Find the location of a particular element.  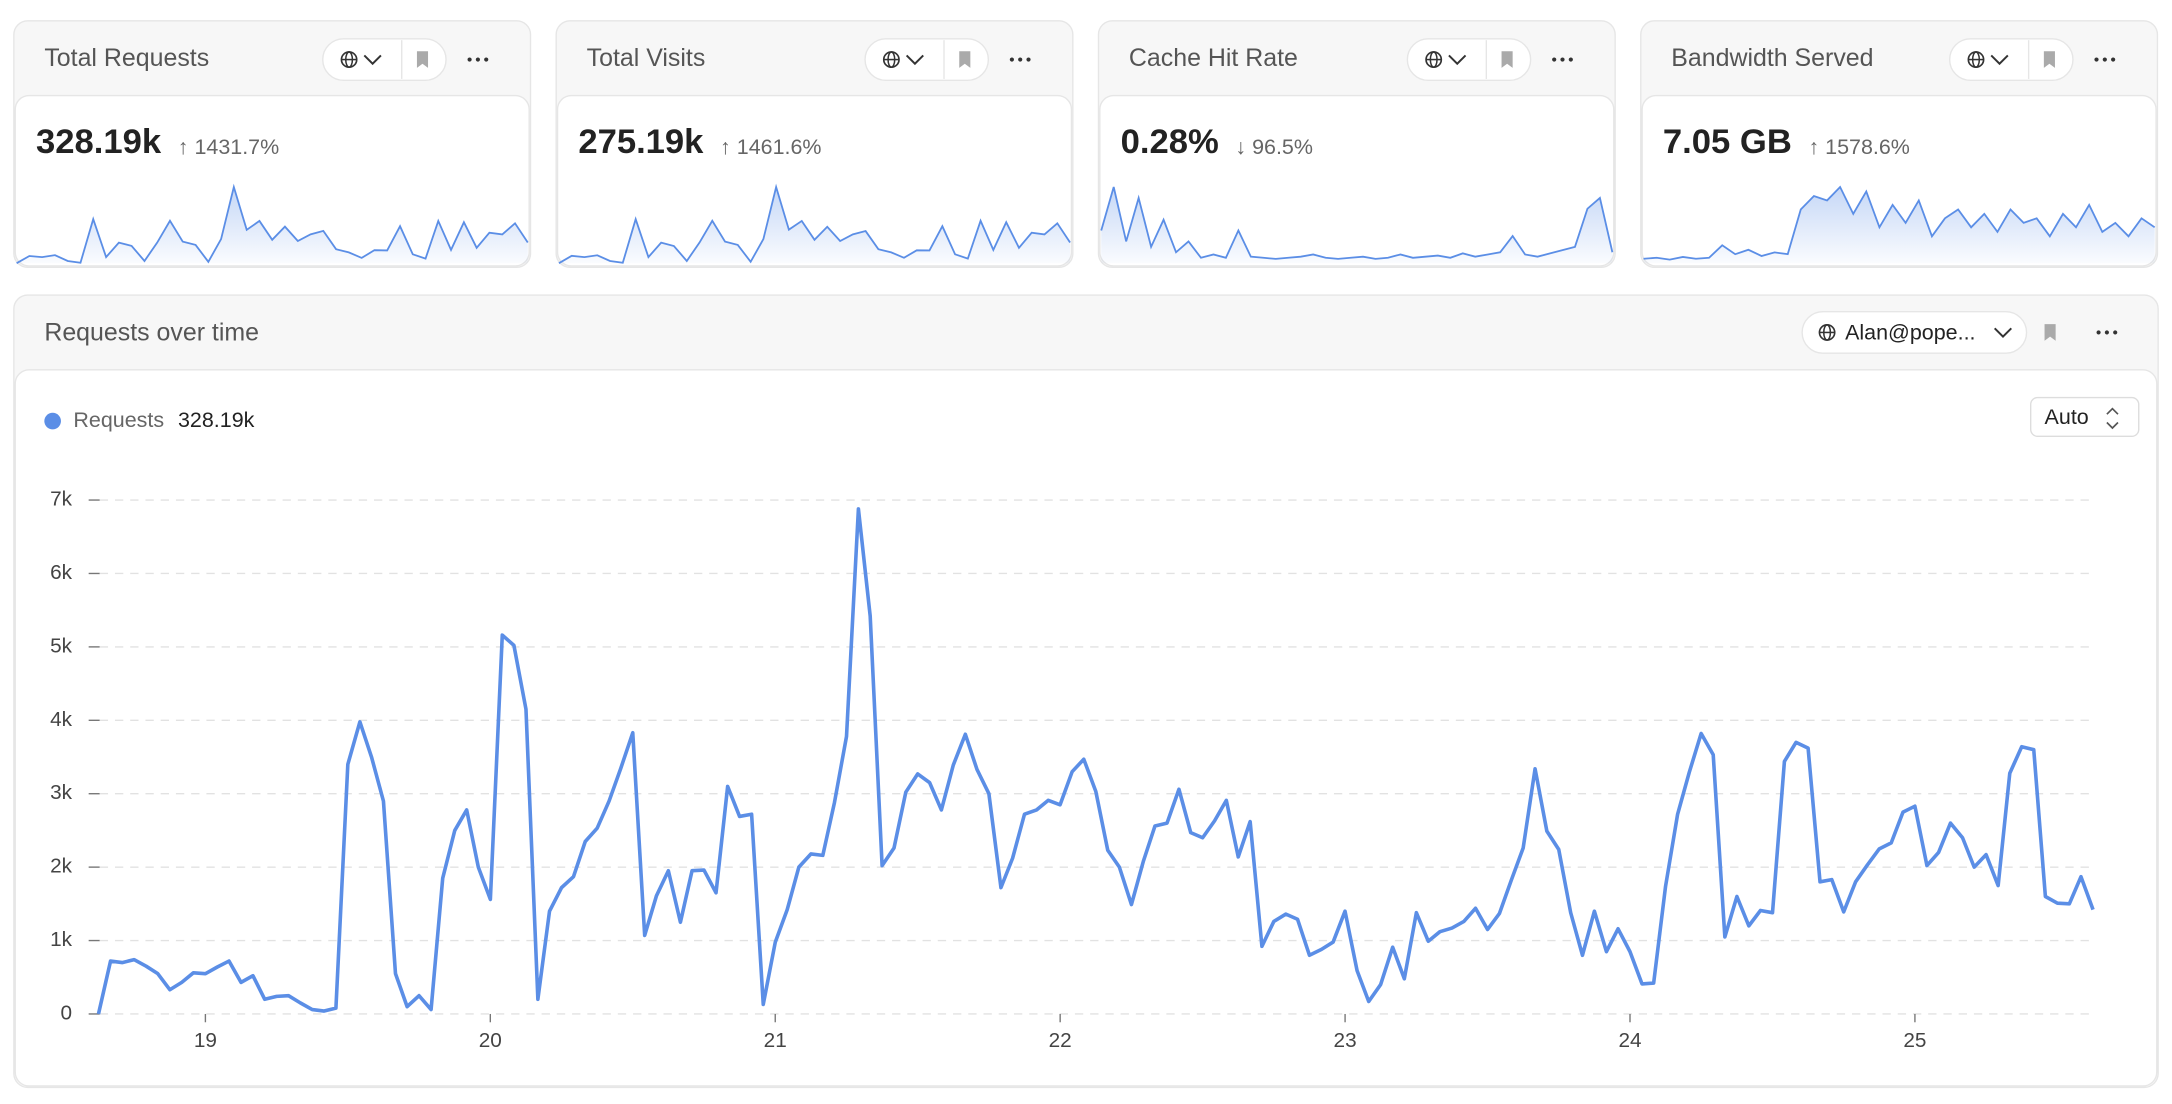

legend-total: 328.19k is located at coordinates (216, 420).